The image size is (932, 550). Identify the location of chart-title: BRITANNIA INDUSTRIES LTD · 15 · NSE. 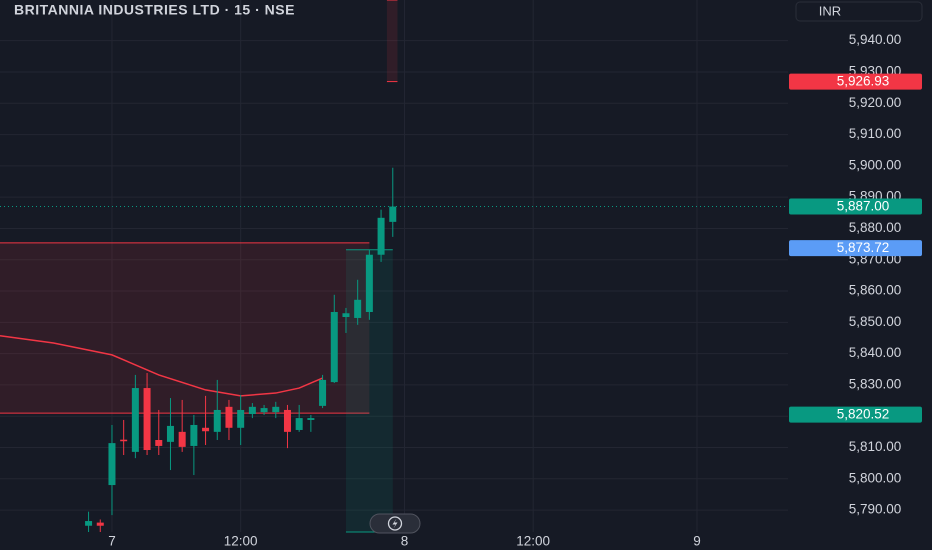
(154, 10).